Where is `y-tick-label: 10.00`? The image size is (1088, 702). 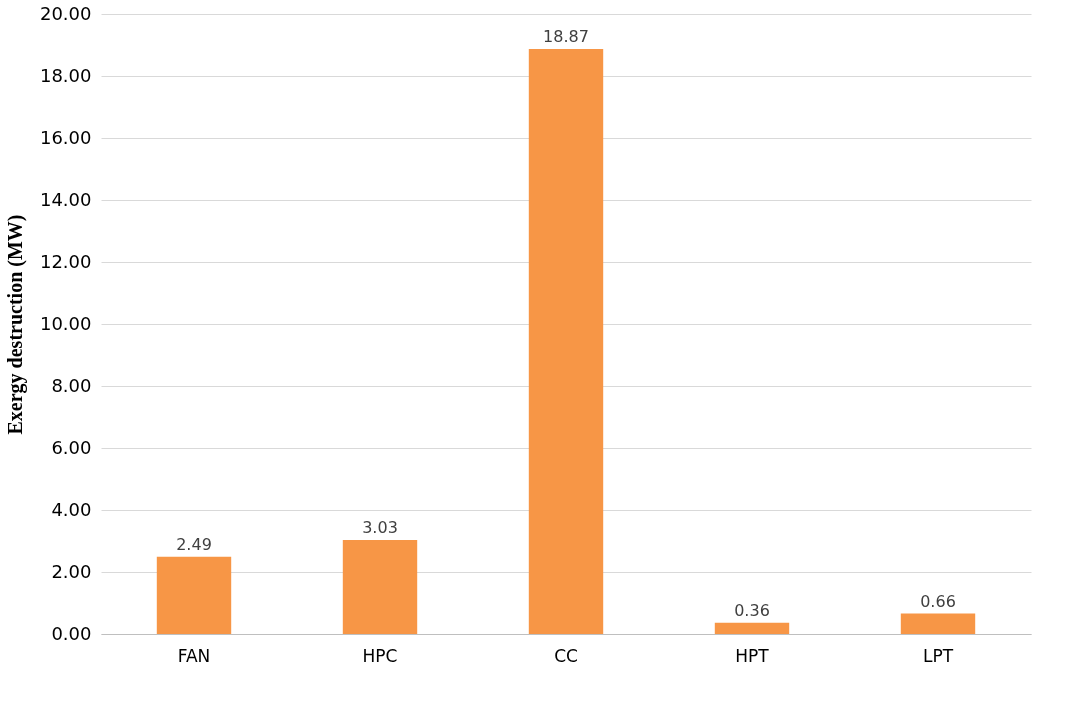
y-tick-label: 10.00 is located at coordinates (65, 323).